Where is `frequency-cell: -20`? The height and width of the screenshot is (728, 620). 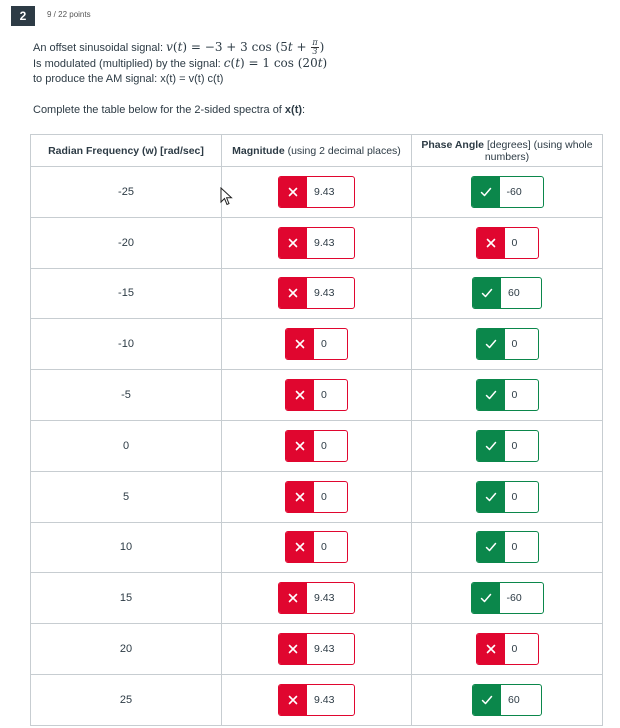 frequency-cell: -20 is located at coordinates (126, 242).